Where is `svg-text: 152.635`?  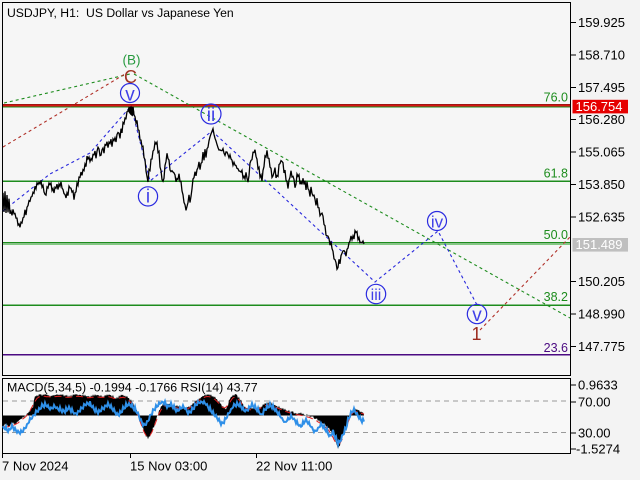
svg-text: 152.635 is located at coordinates (601, 216).